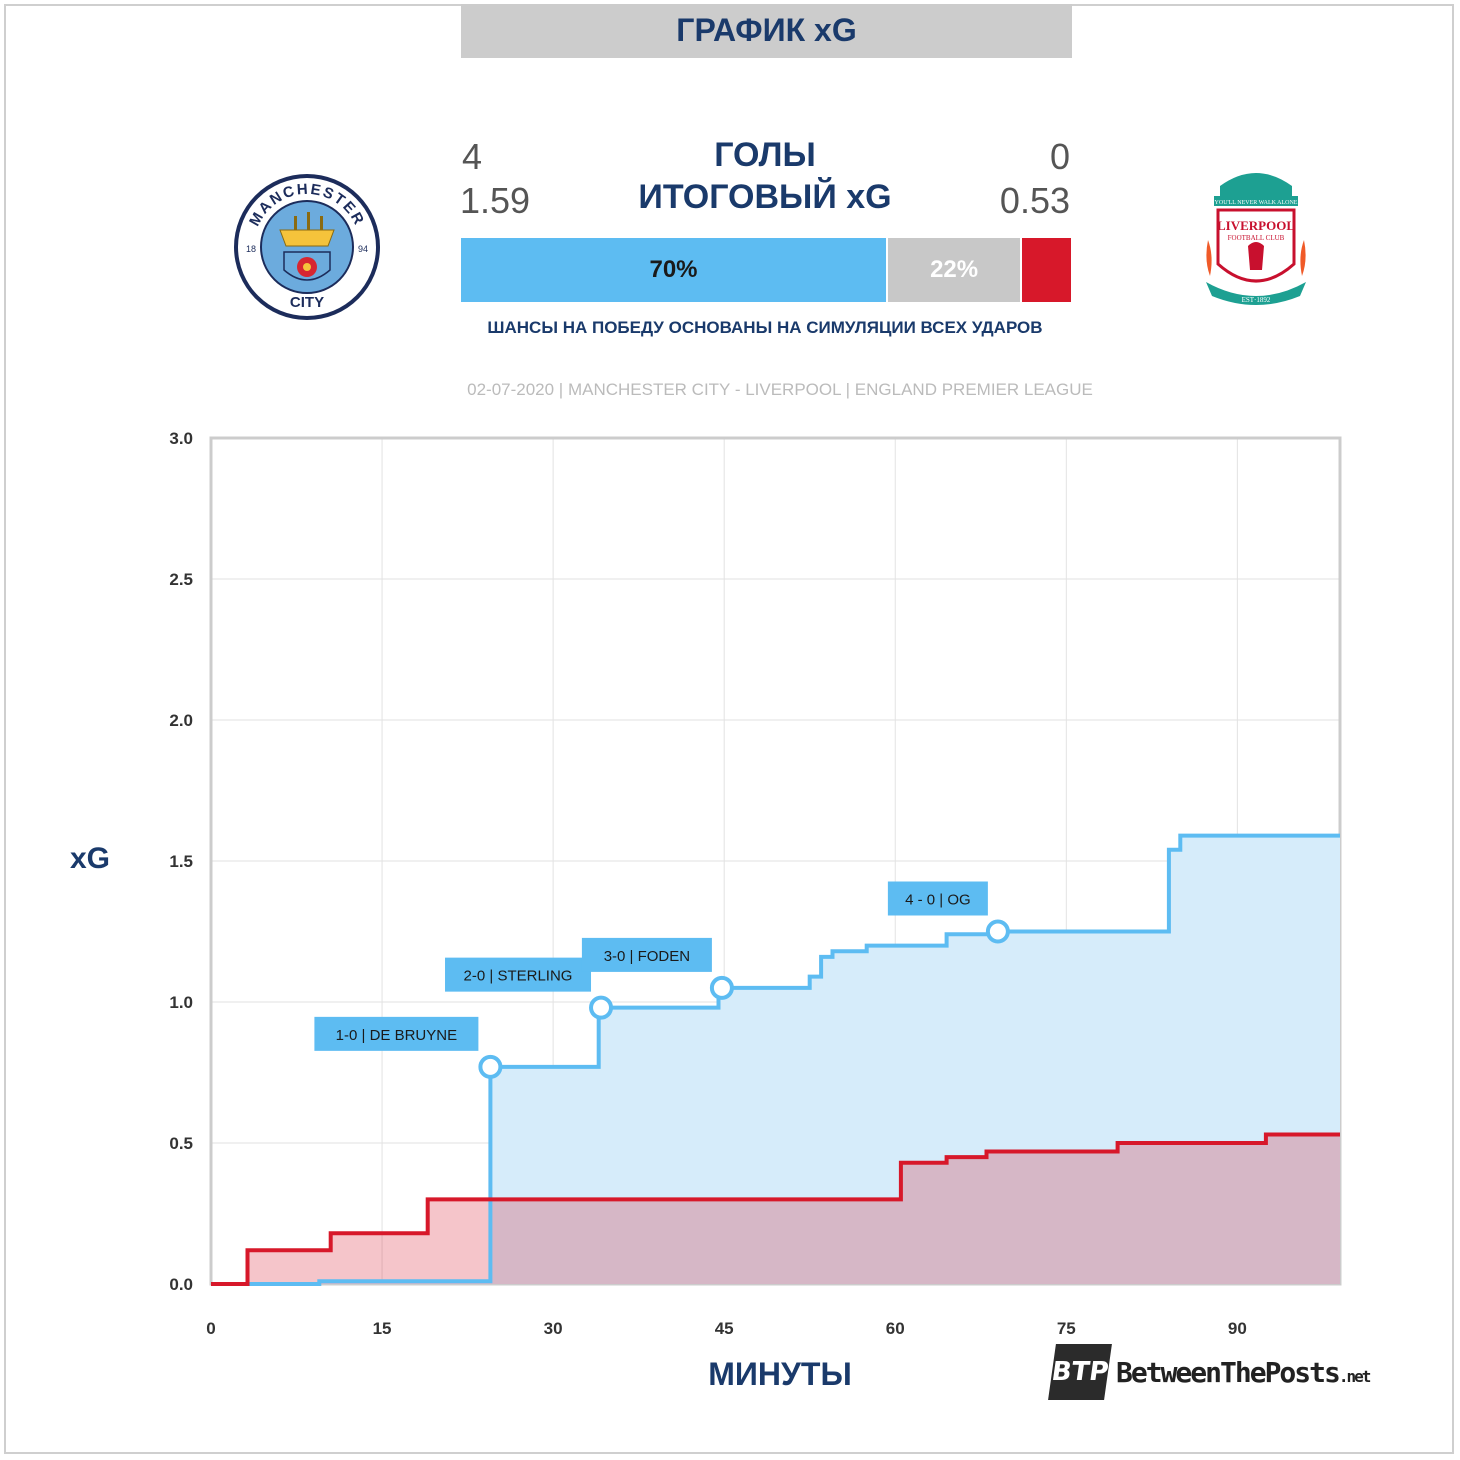 The height and width of the screenshot is (1460, 1460). What do you see at coordinates (1237, 1328) in the screenshot?
I see `x-tick-label: 90` at bounding box center [1237, 1328].